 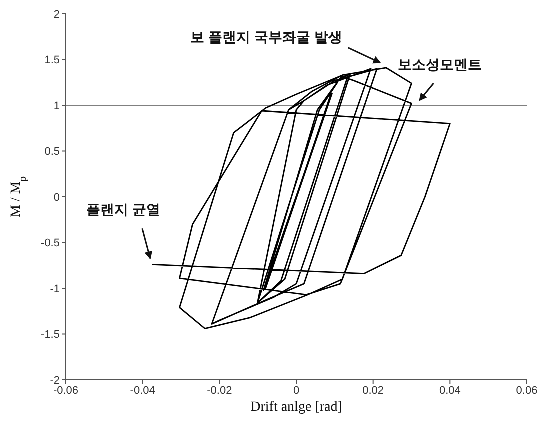 I want to click on y-tick-label: -2, so click(x=55, y=380).